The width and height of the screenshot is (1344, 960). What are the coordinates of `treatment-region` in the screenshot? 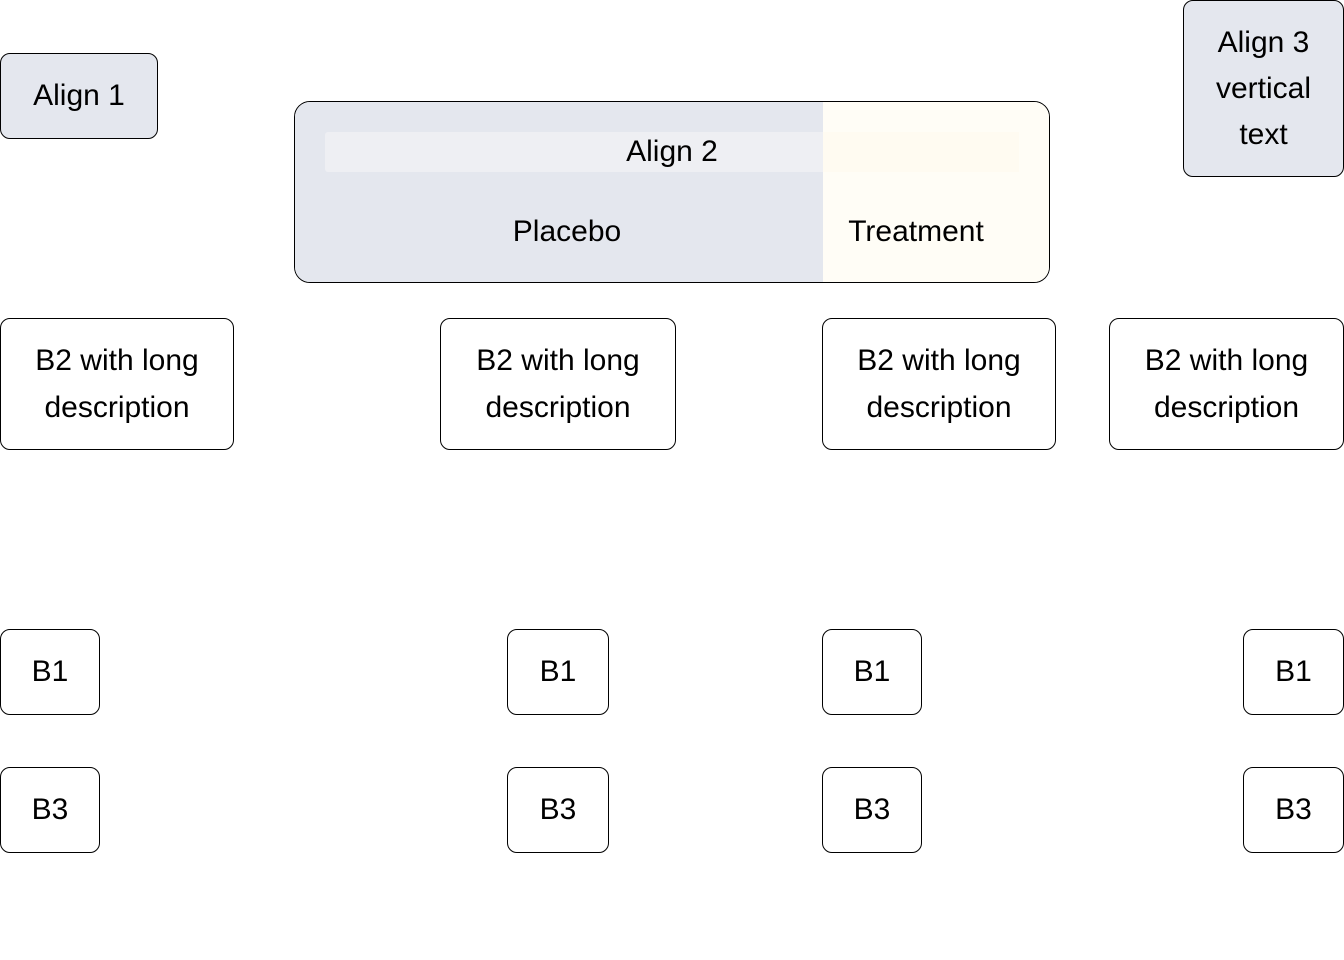 It's located at (936, 192).